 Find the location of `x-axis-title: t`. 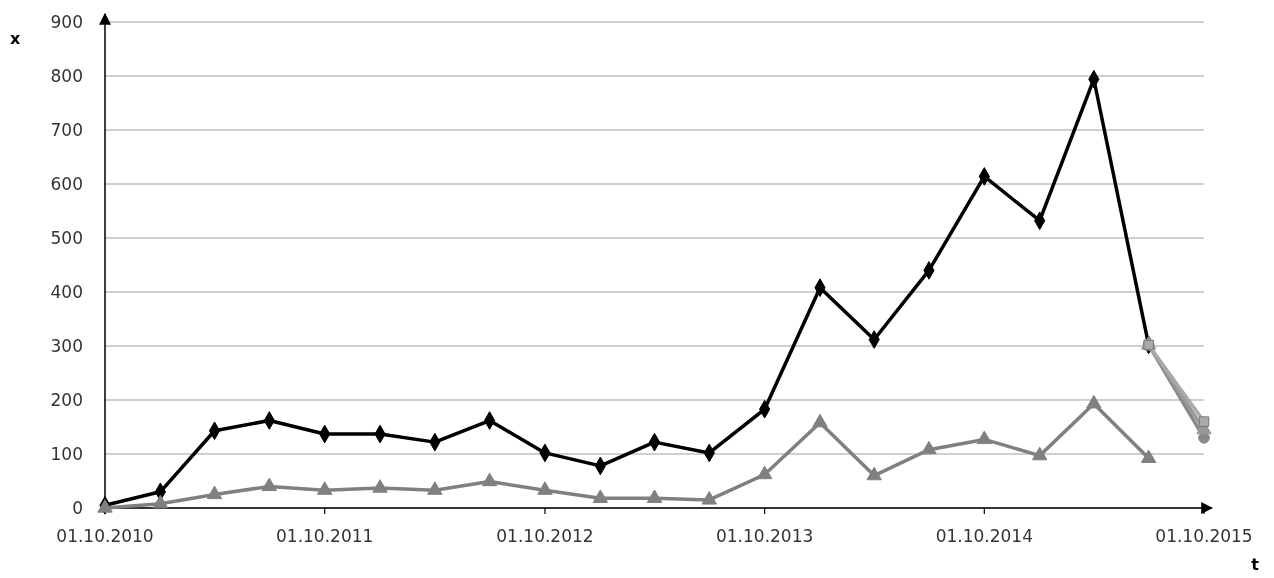

x-axis-title: t is located at coordinates (1255, 564).